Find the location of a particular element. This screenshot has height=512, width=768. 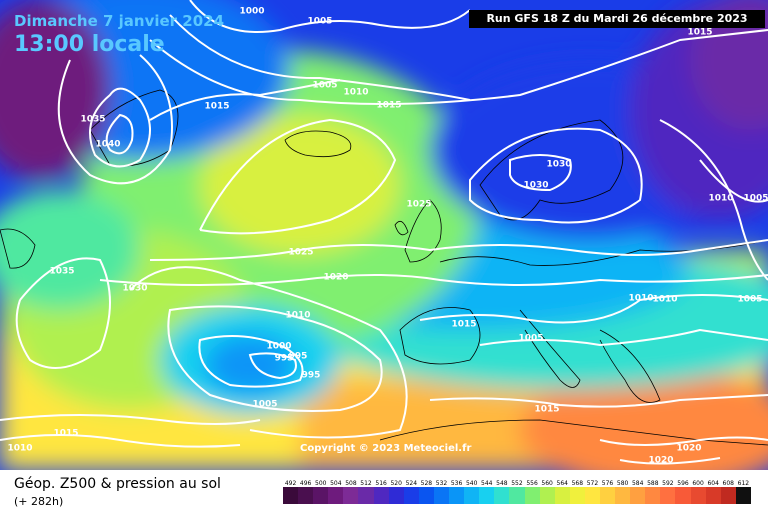

forecast-date: Dimanche 7 janvier 2024 is located at coordinates (119, 21).